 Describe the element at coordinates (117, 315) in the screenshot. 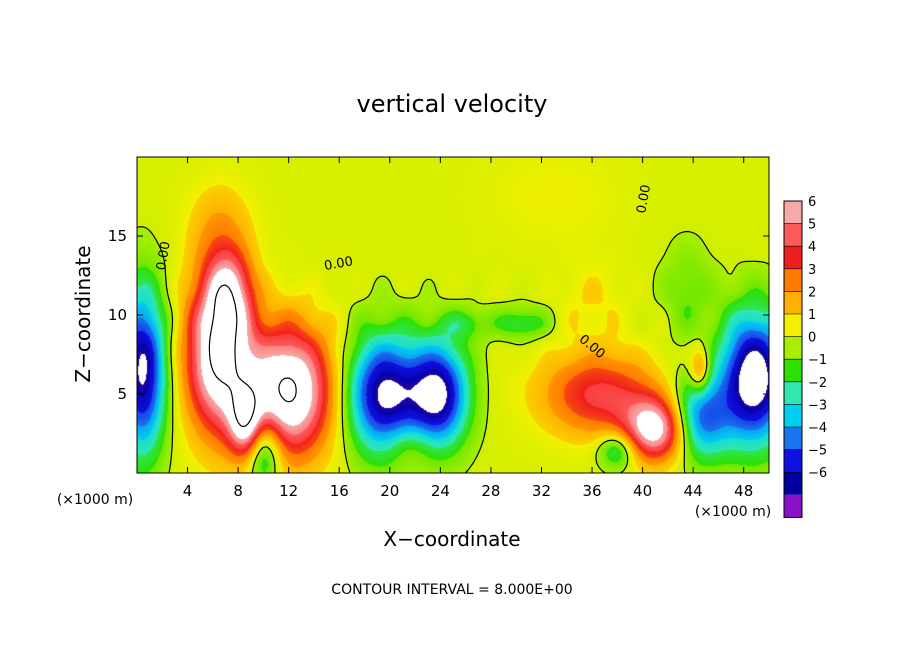

I see `y-tick-label-10: 10` at that location.